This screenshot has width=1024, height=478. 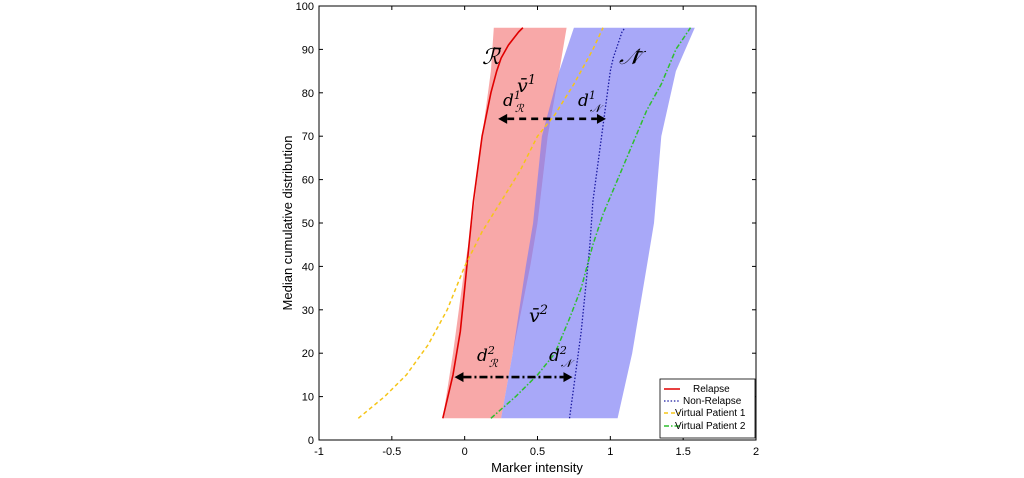 What do you see at coordinates (465, 452) in the screenshot?
I see `x-tick-label: 0` at bounding box center [465, 452].